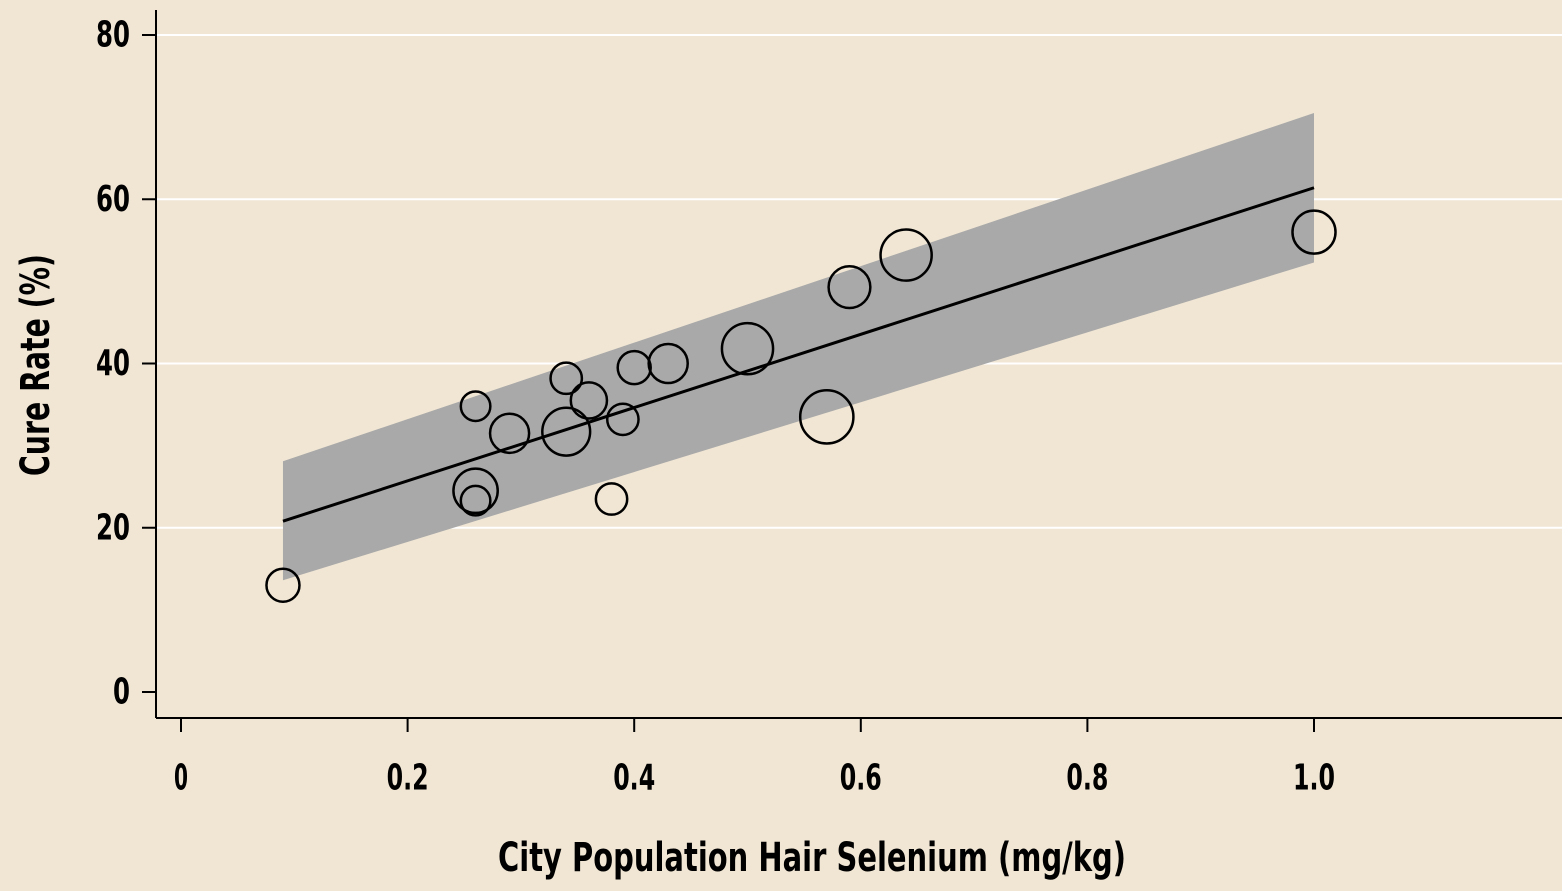 This screenshot has width=1562, height=891. What do you see at coordinates (408, 778) in the screenshot?
I see `x-tick-label: 0.2` at bounding box center [408, 778].